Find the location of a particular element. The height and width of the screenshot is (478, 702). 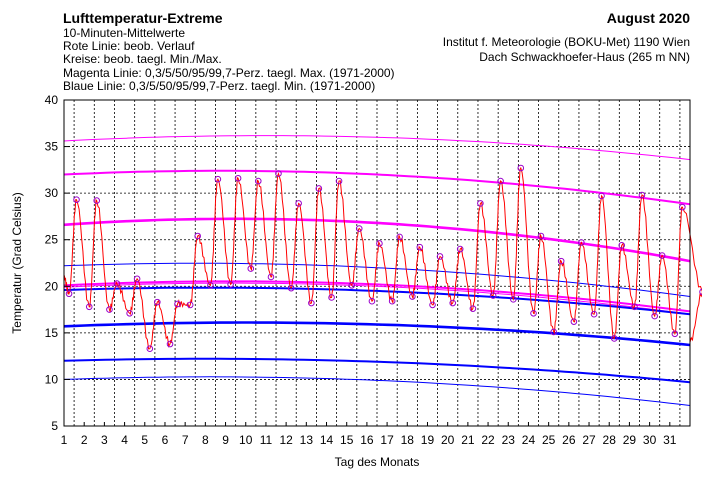

x-tick-label: 20 is located at coordinates (448, 440).